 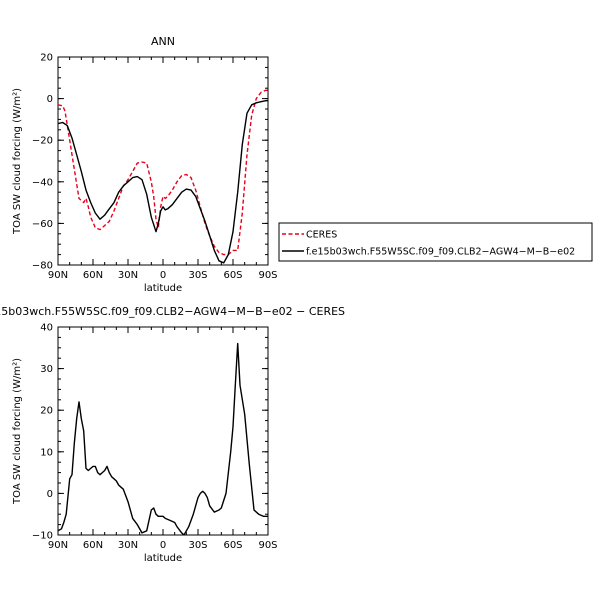 I want to click on y-tick-label: −80, so click(x=42, y=266).